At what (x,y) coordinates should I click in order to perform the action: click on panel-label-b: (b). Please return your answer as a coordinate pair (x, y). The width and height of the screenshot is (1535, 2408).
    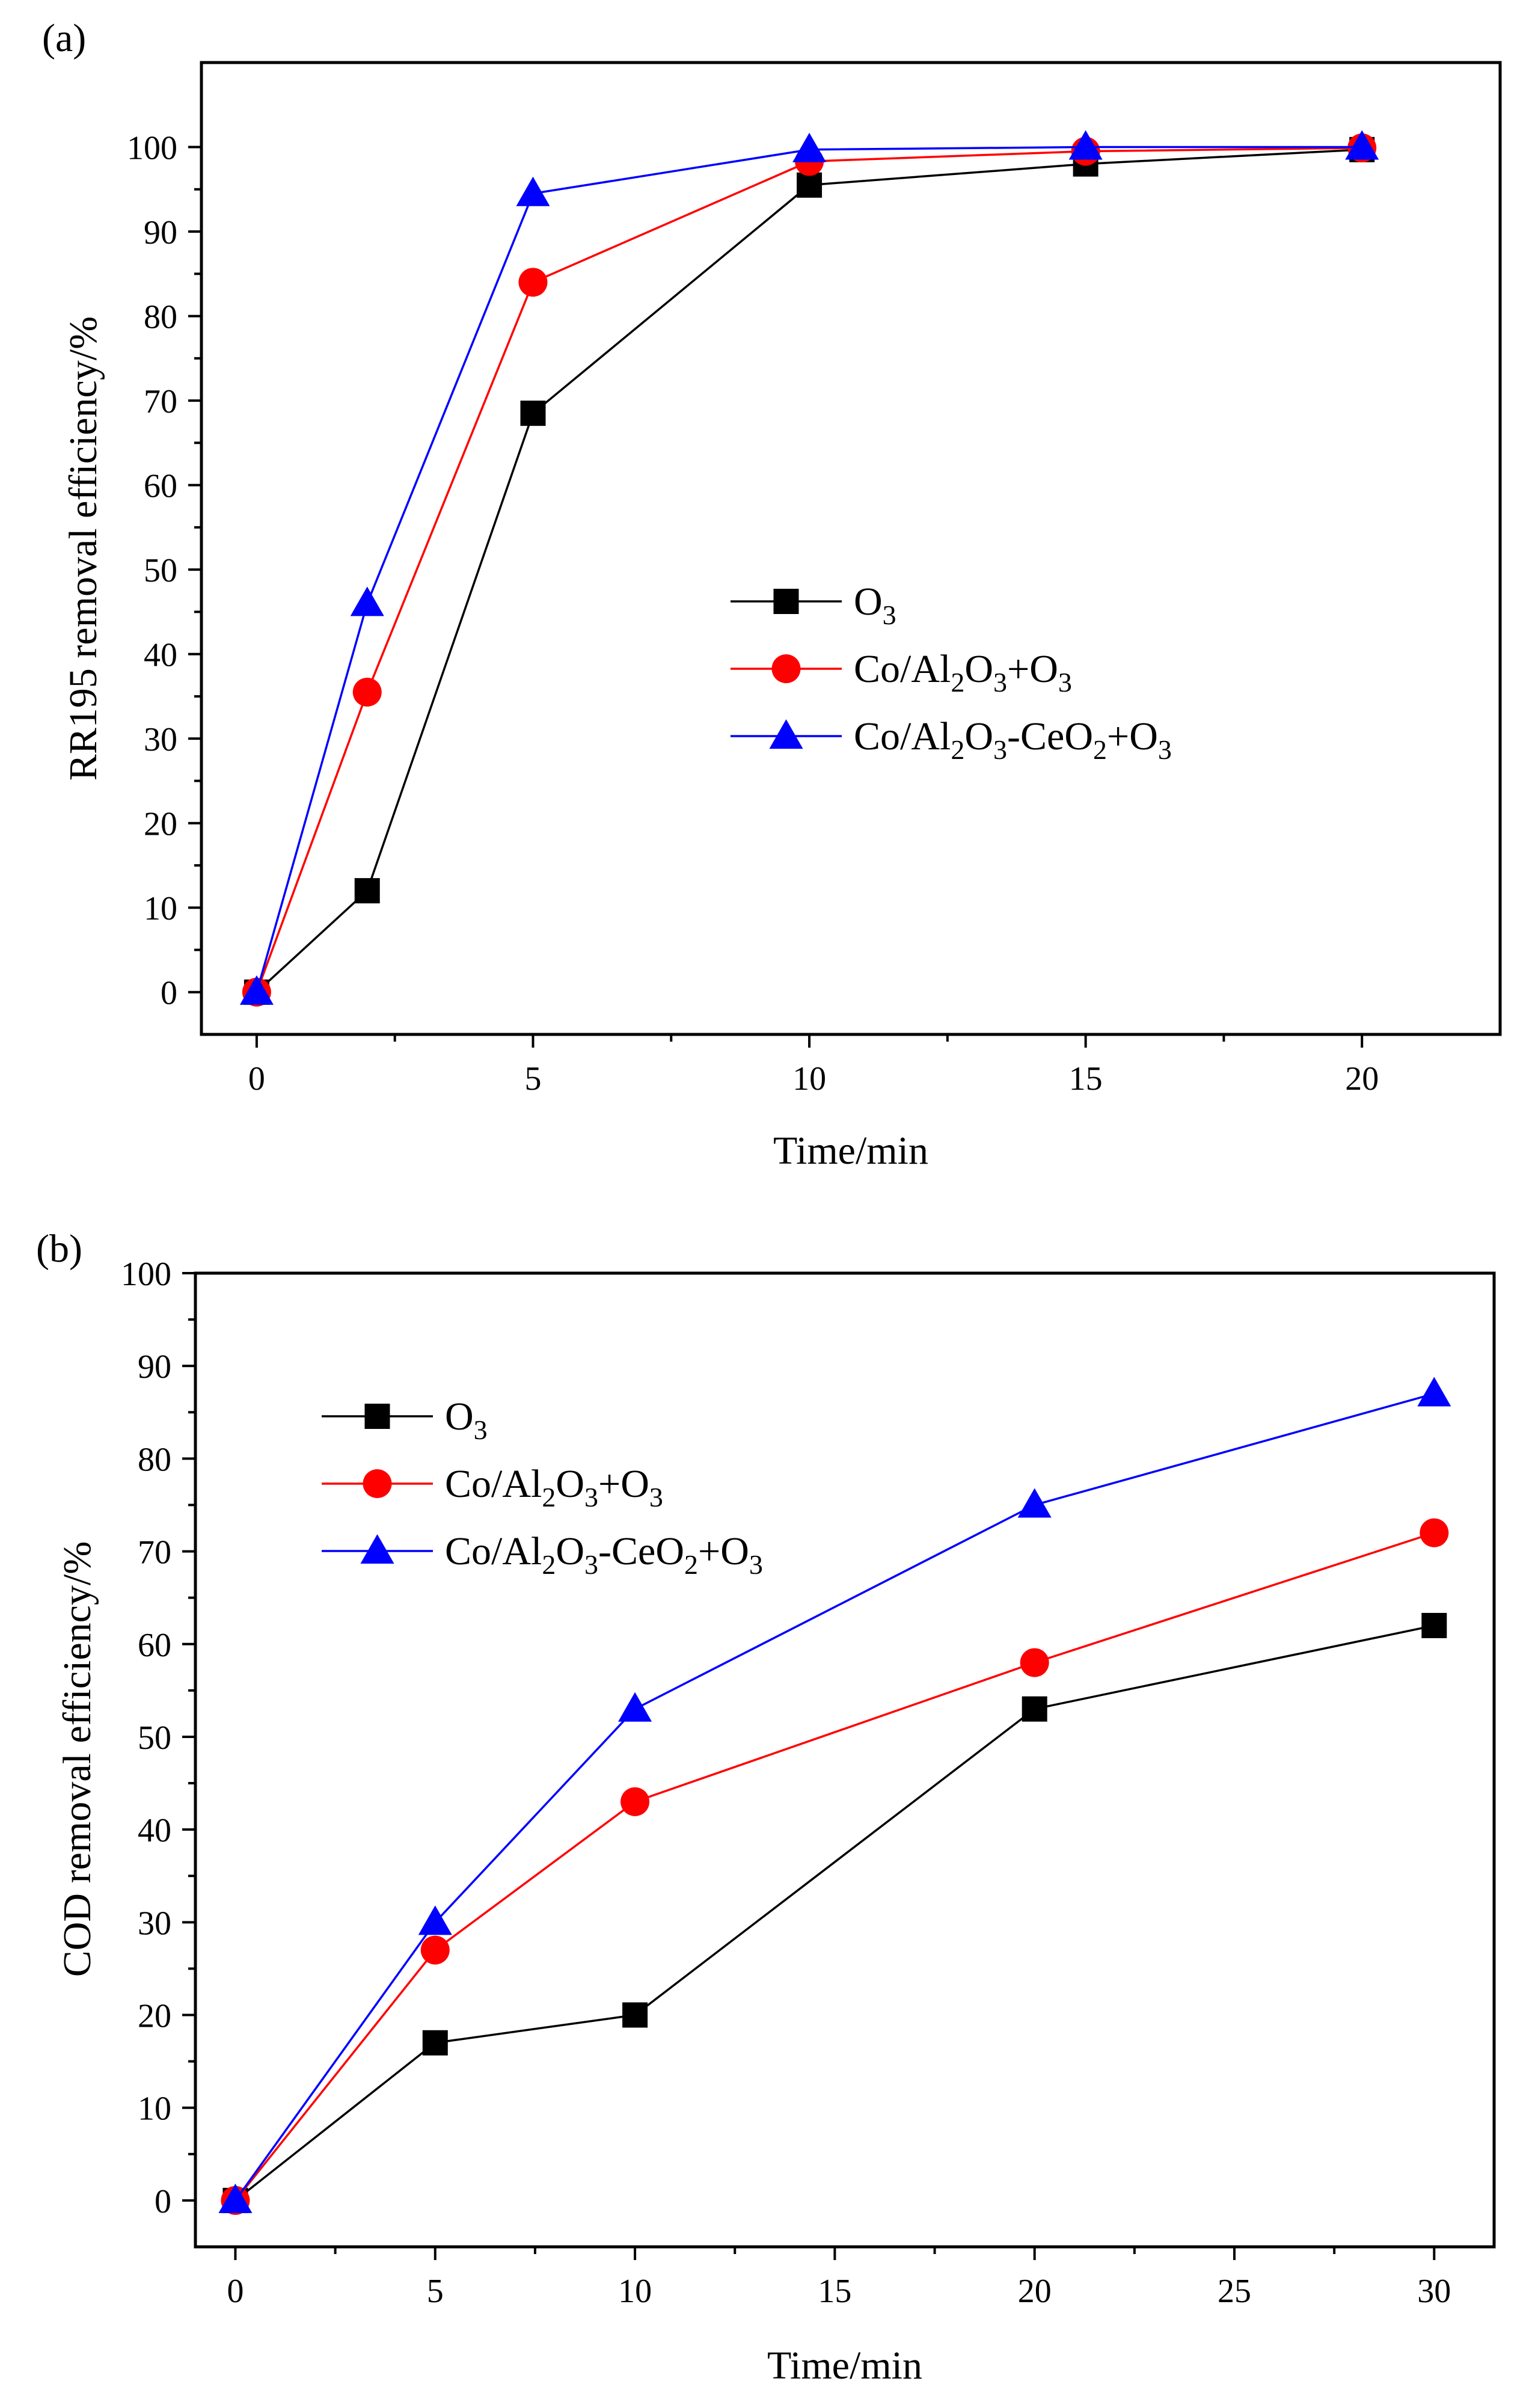
    Looking at the image, I should click on (59, 1249).